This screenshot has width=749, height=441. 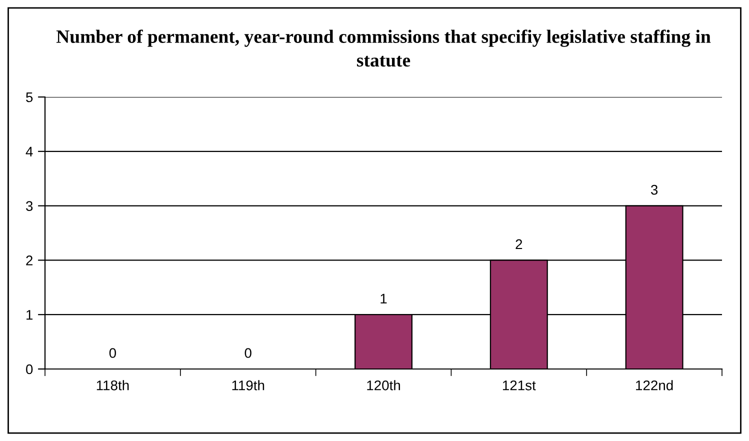 I want to click on data-label: 1, so click(x=383, y=299).